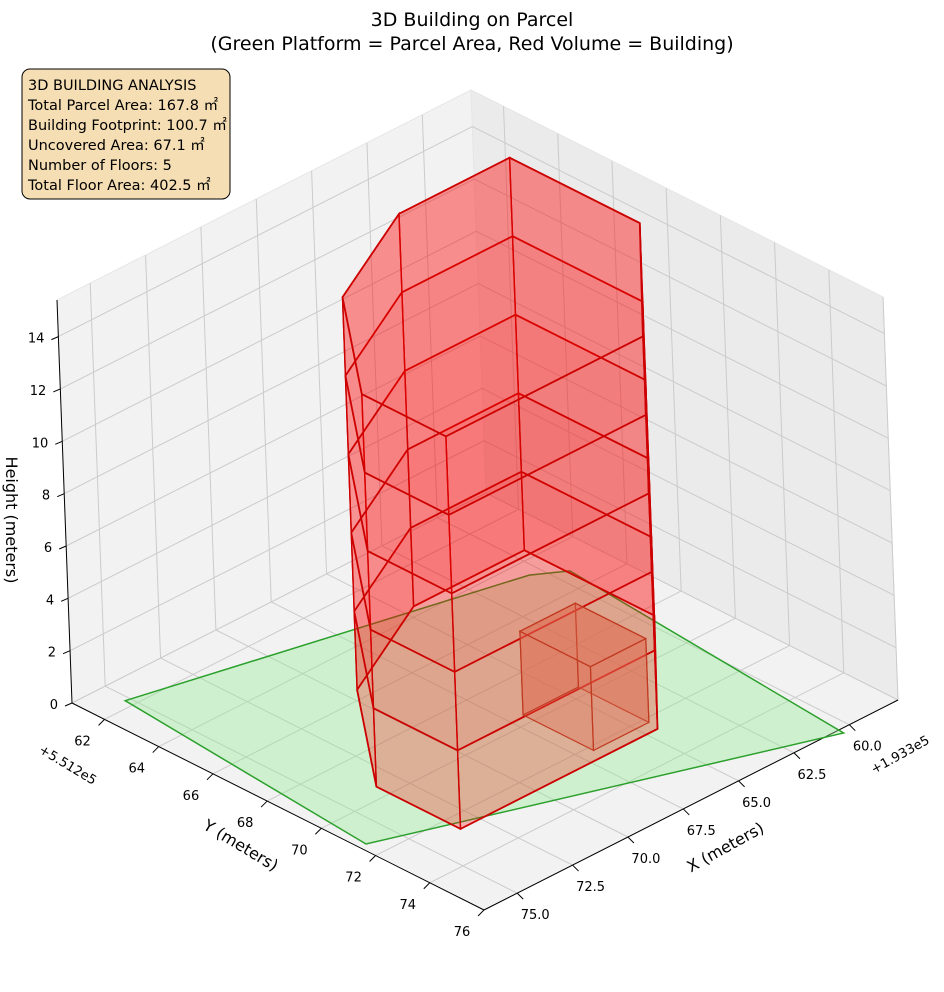  What do you see at coordinates (472, 20) in the screenshot?
I see `chart-title-line-1: 3D Building on Parcel` at bounding box center [472, 20].